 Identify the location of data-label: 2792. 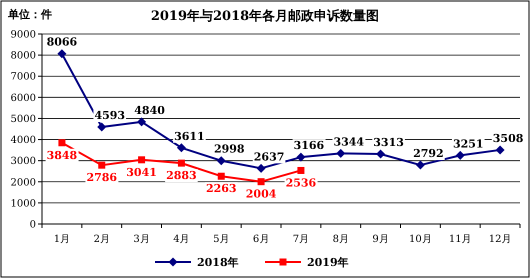
(428, 153).